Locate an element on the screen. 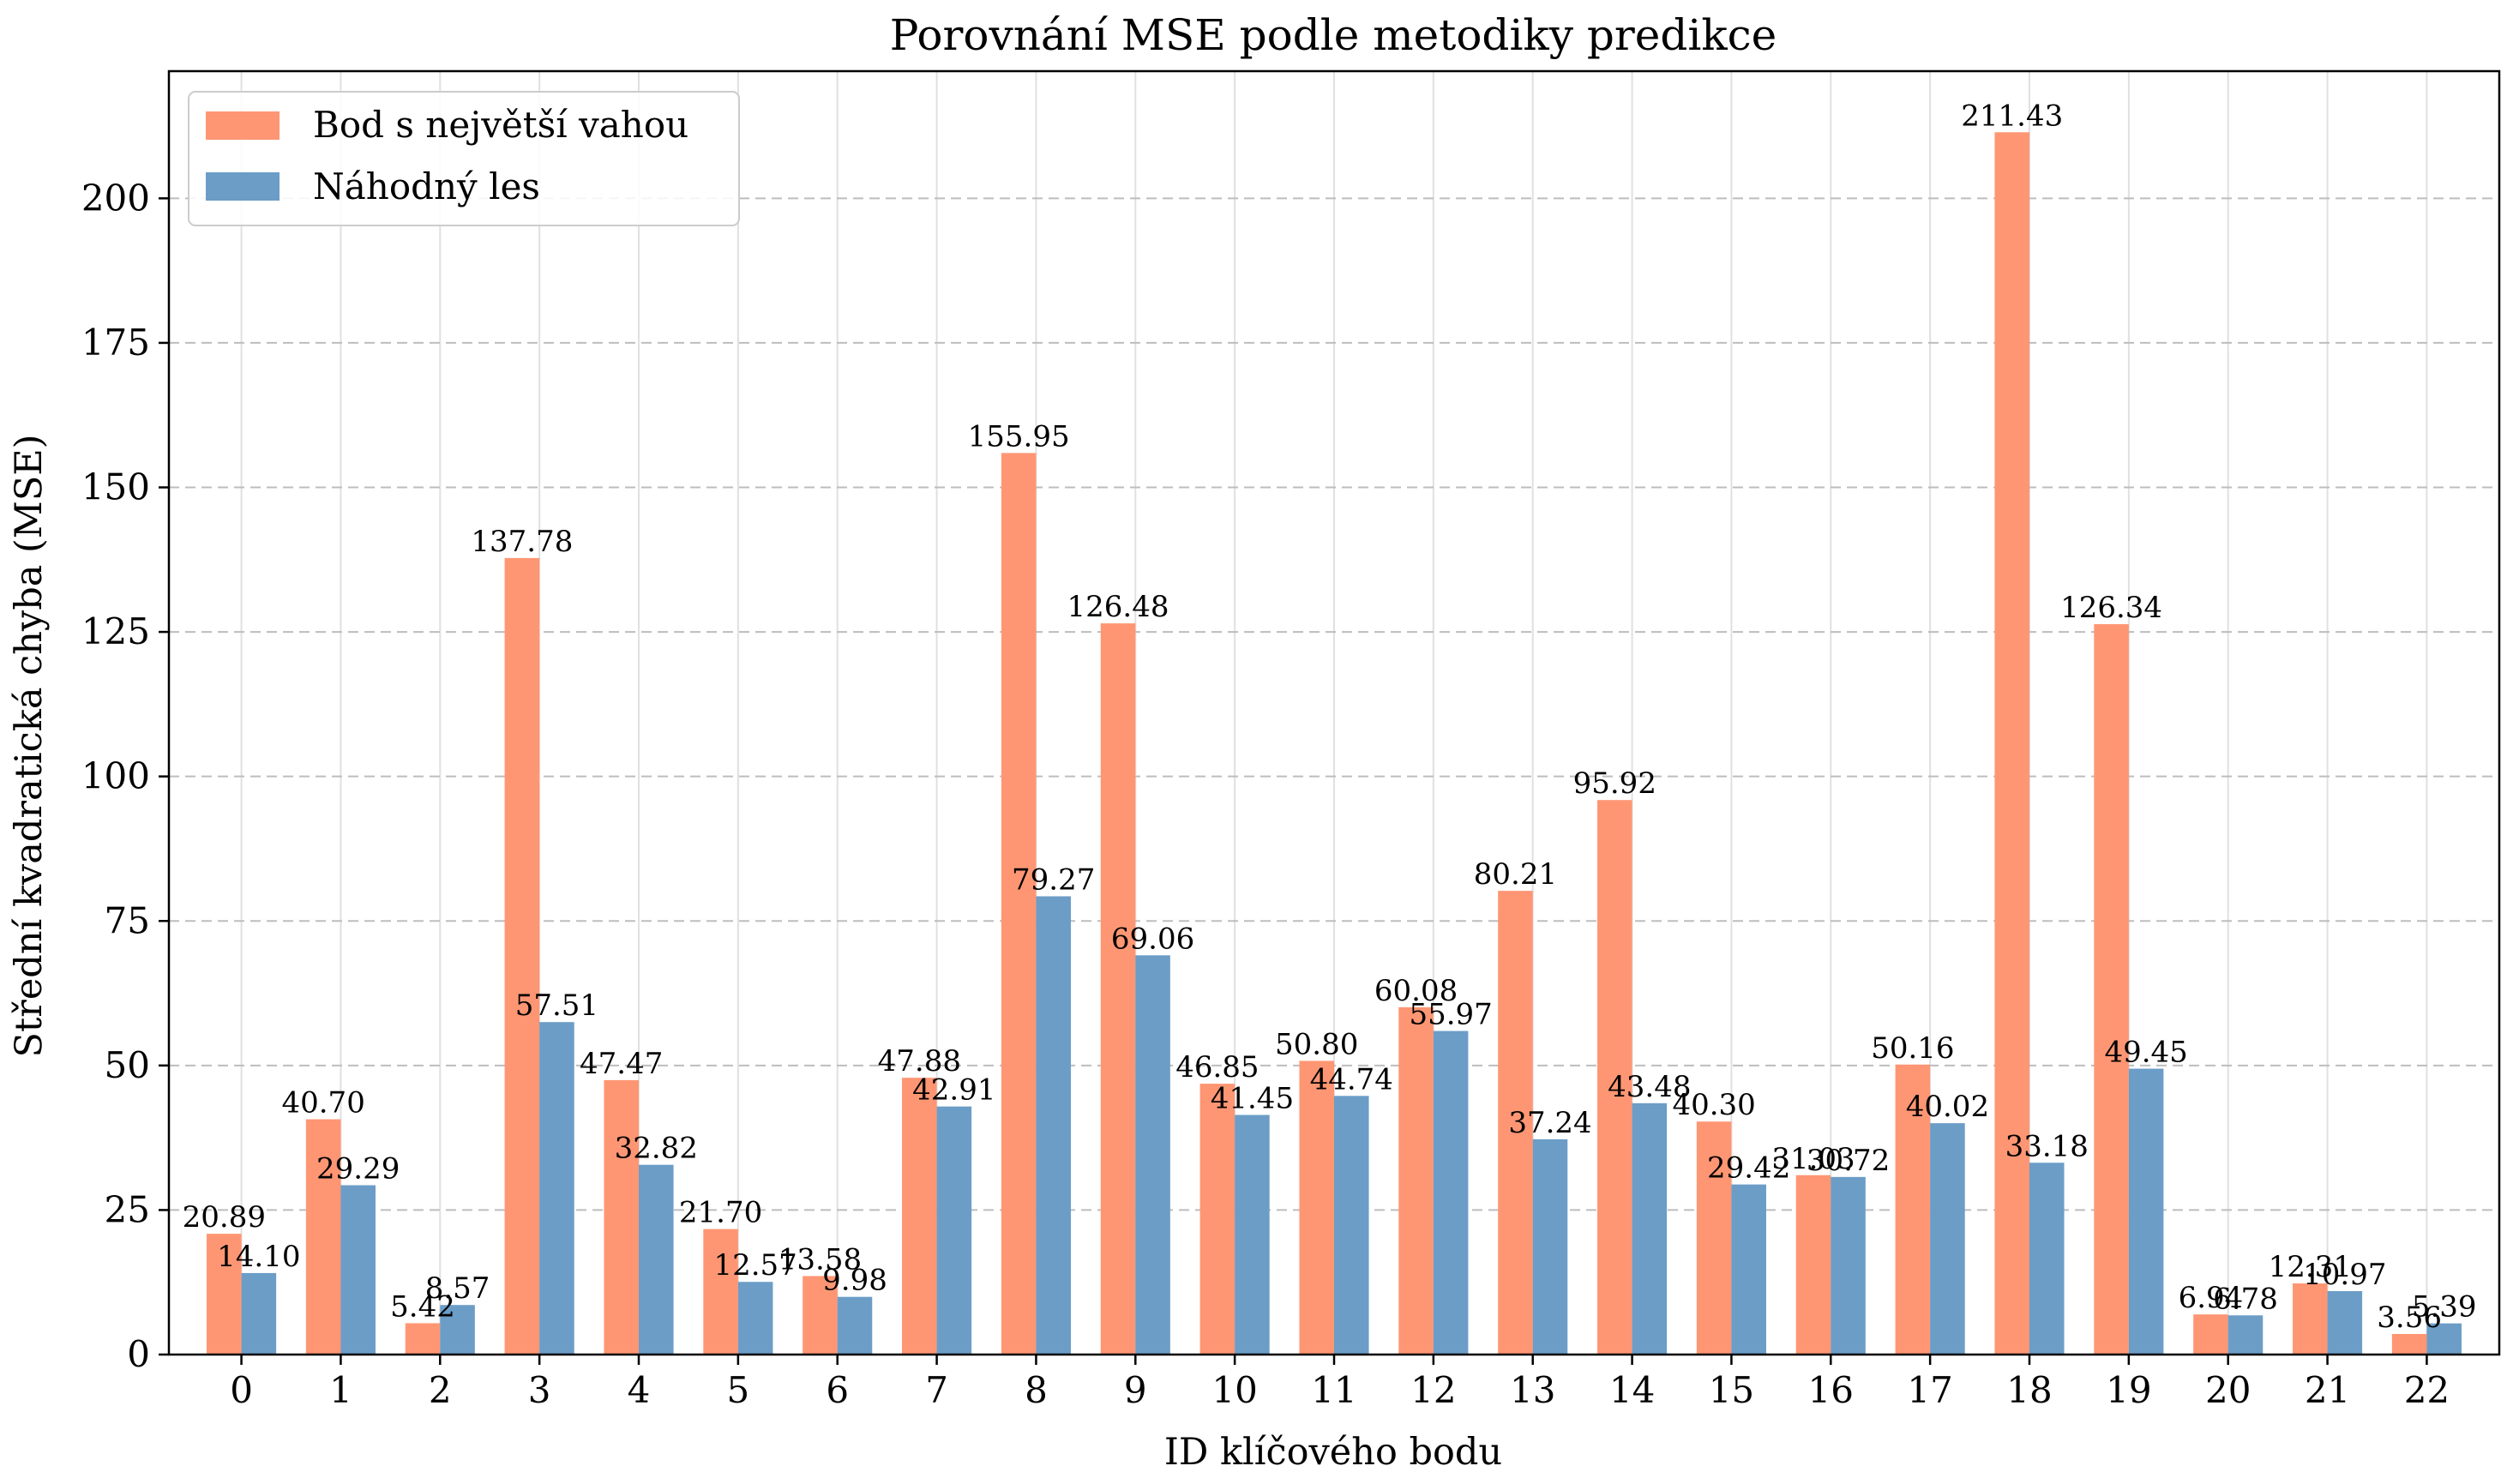  data-label-nahodny-les: 30.72 is located at coordinates (1849, 1161).